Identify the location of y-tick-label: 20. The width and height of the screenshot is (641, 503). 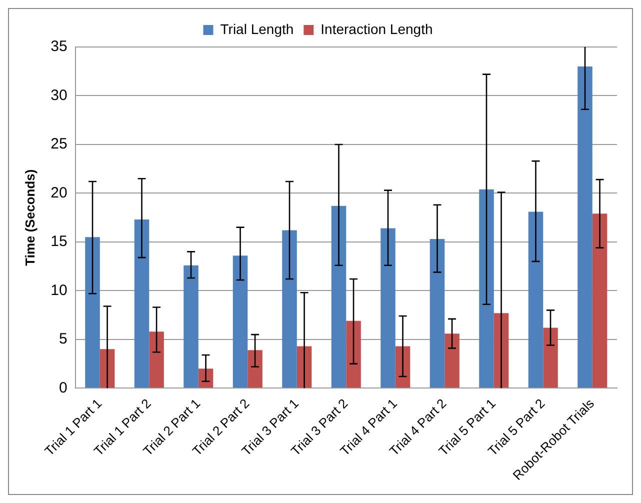
(59, 193).